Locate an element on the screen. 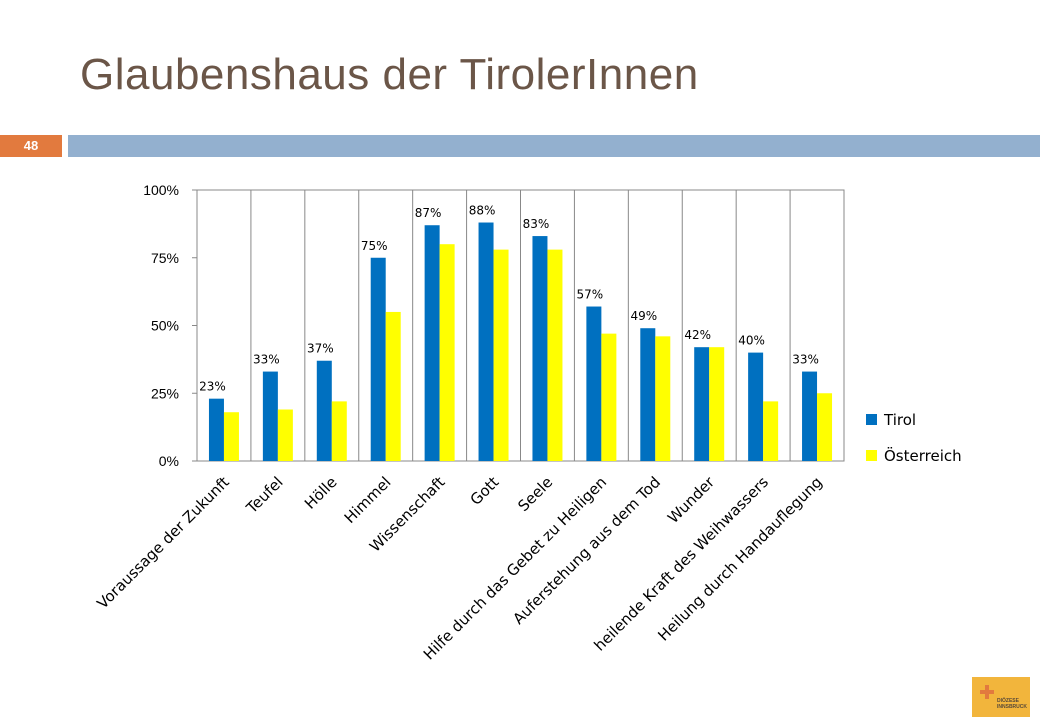 Image resolution: width=1040 pixels, height=725 pixels. data-label: 83% is located at coordinates (536, 224).